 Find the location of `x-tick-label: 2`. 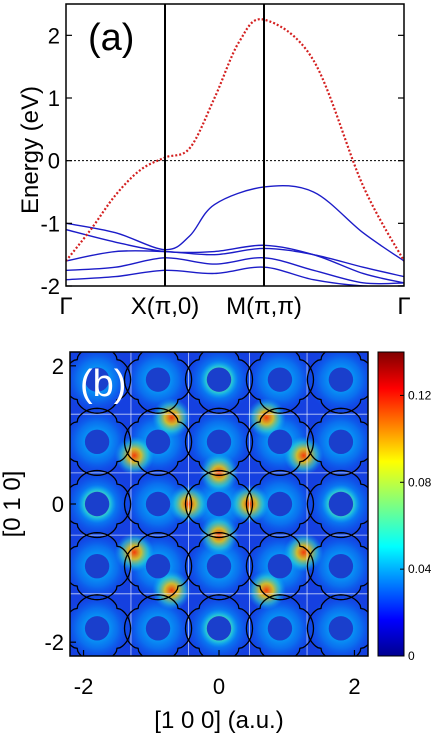

x-tick-label: 2 is located at coordinates (354, 686).